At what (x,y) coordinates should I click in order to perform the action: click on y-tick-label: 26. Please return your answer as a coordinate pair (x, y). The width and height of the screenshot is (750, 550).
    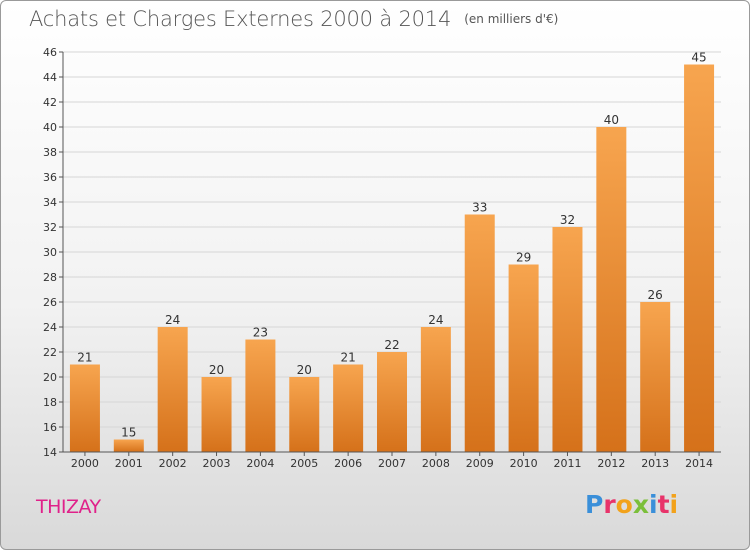
    Looking at the image, I should click on (50, 302).